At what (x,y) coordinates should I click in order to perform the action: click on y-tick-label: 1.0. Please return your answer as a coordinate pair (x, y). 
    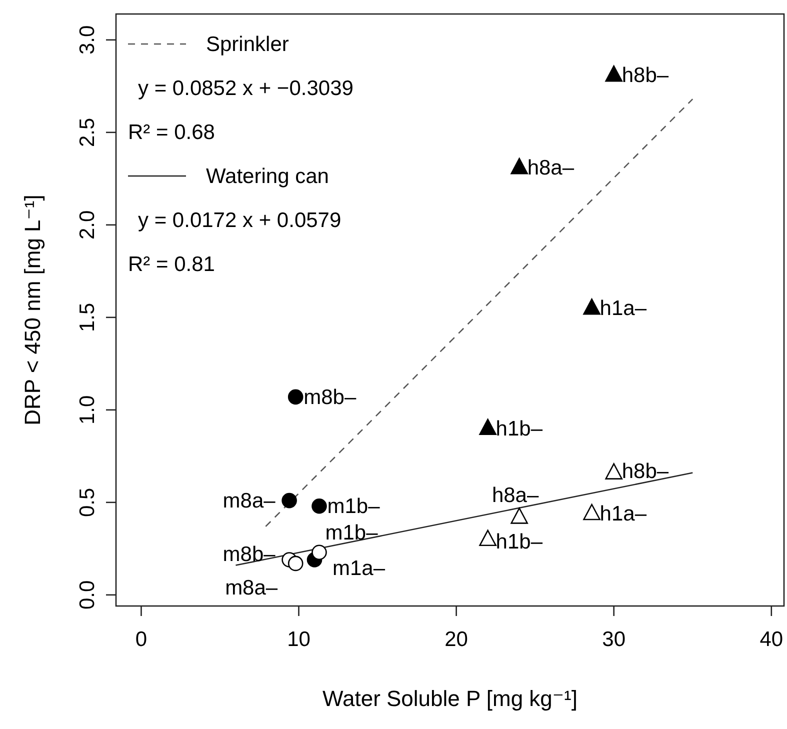
    Looking at the image, I should click on (87, 409).